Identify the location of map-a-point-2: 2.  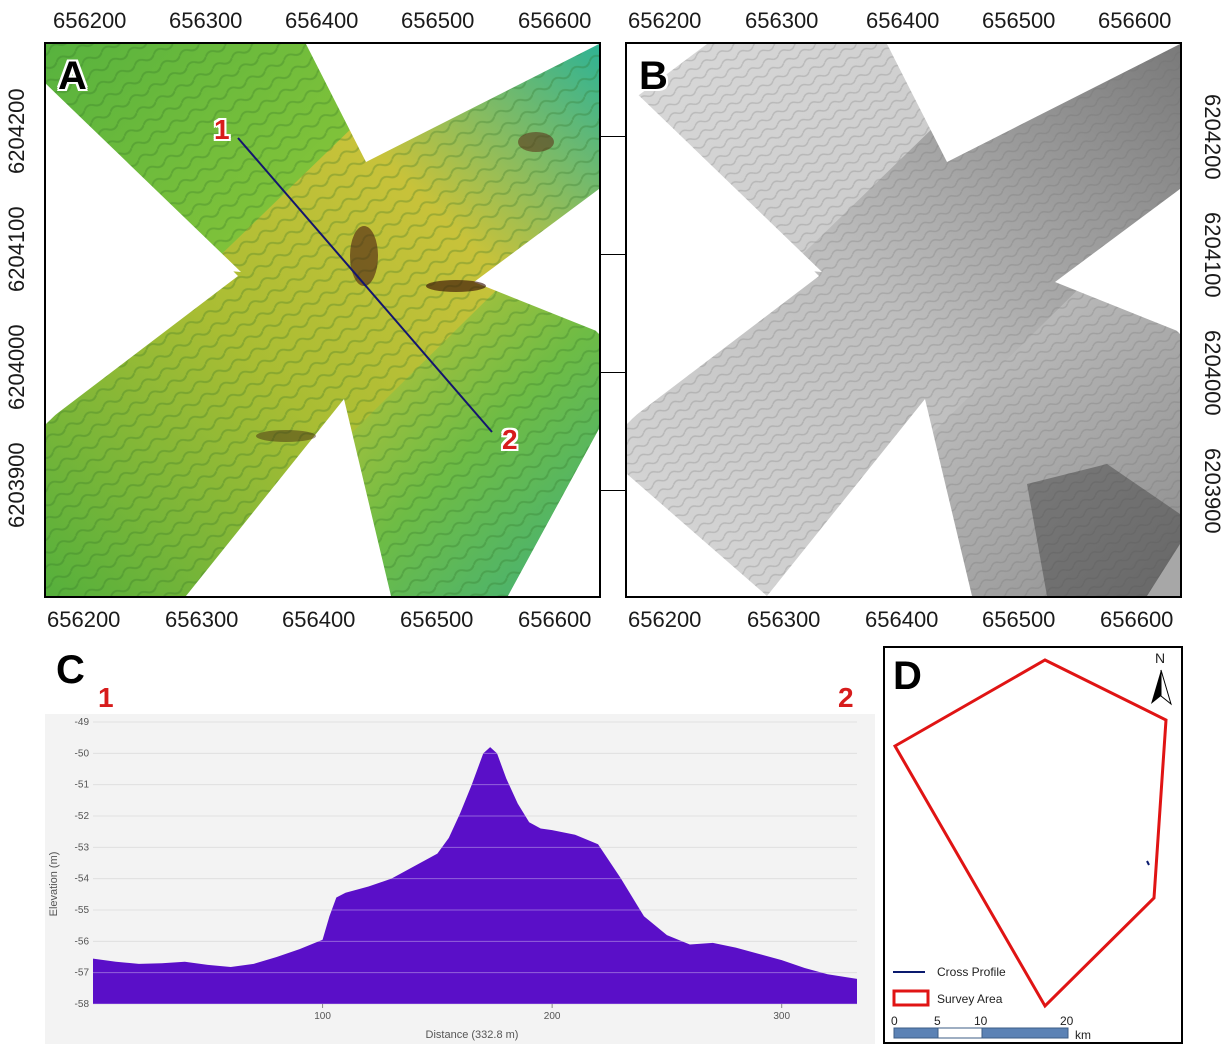
(510, 439).